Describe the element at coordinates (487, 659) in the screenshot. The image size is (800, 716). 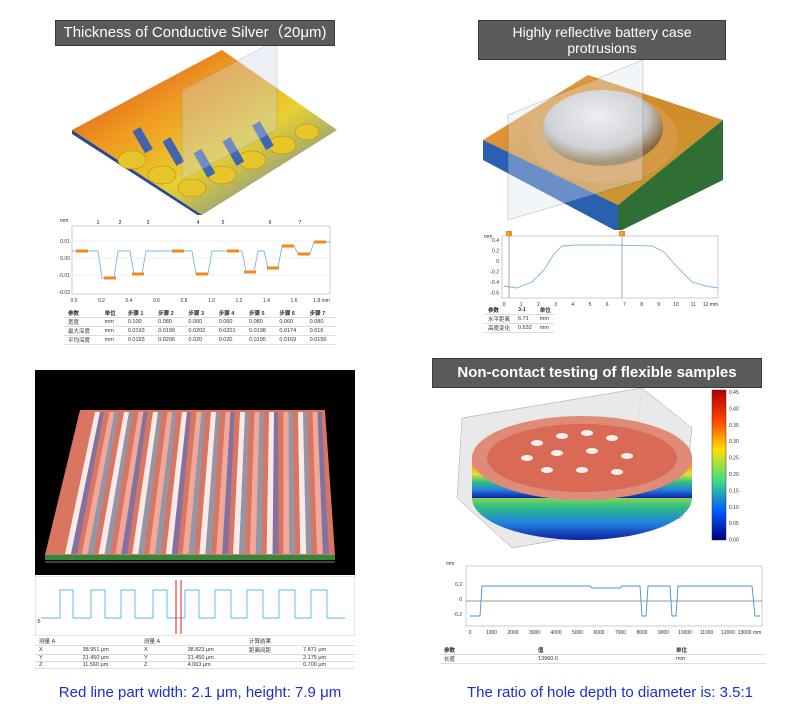
I see `flexible-table-cell: 长度` at that location.